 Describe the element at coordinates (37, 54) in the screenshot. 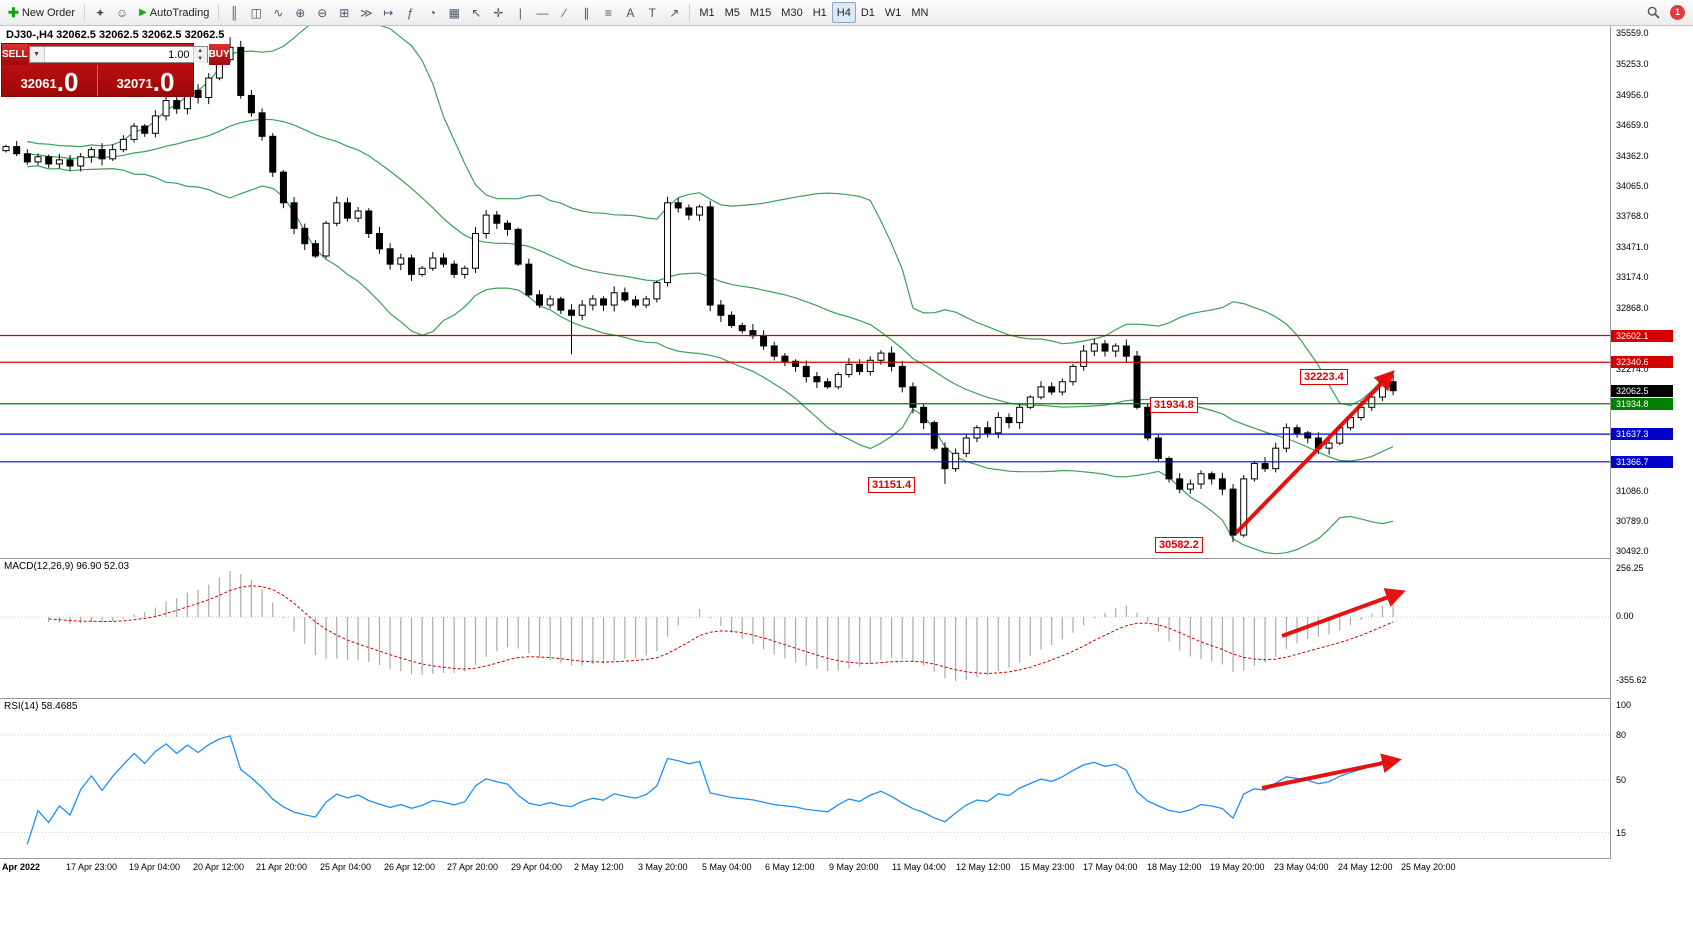

I see `volume-dropdown-icon: ▼` at that location.